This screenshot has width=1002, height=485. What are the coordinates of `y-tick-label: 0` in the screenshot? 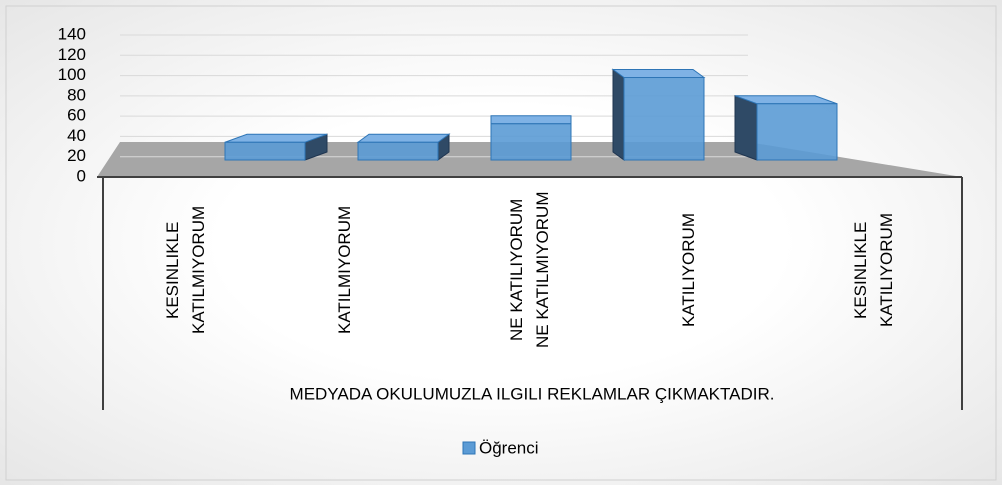 It's located at (81, 175).